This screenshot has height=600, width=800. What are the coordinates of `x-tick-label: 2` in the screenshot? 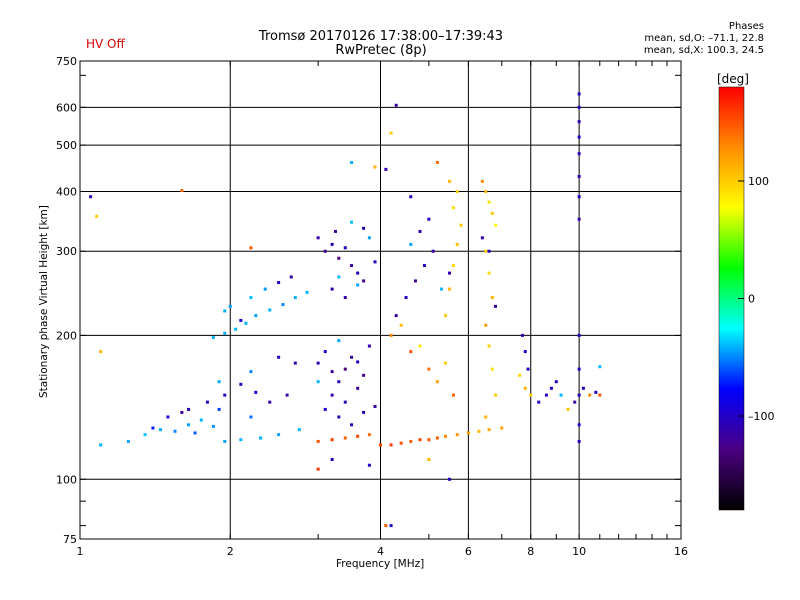 It's located at (230, 551).